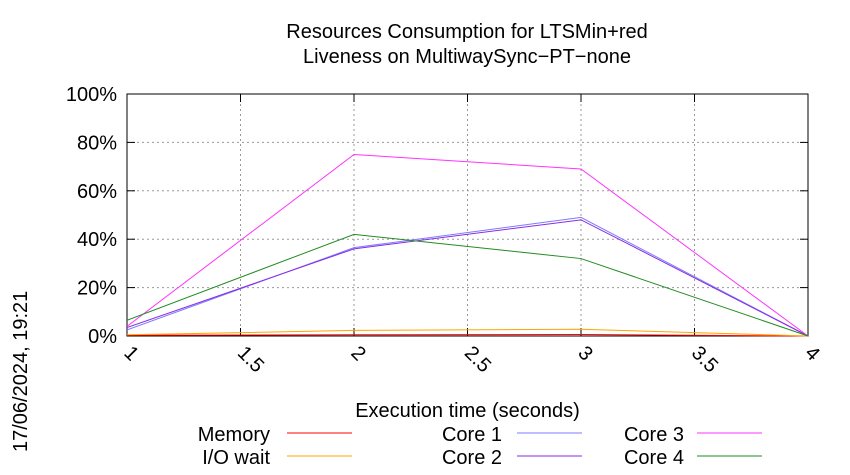  I want to click on y-tick-label: 100%, so click(91, 95).